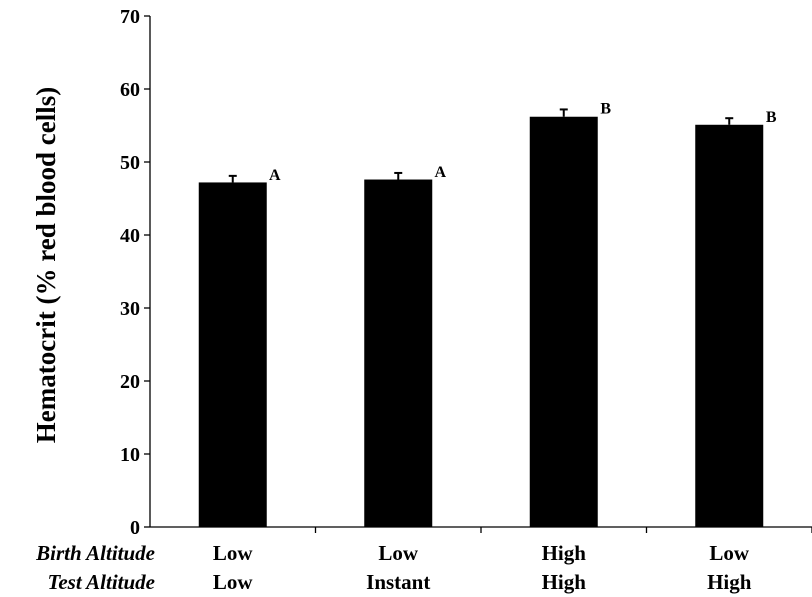 This screenshot has width=812, height=597. What do you see at coordinates (130, 163) in the screenshot?
I see `y-tick-label: 50` at bounding box center [130, 163].